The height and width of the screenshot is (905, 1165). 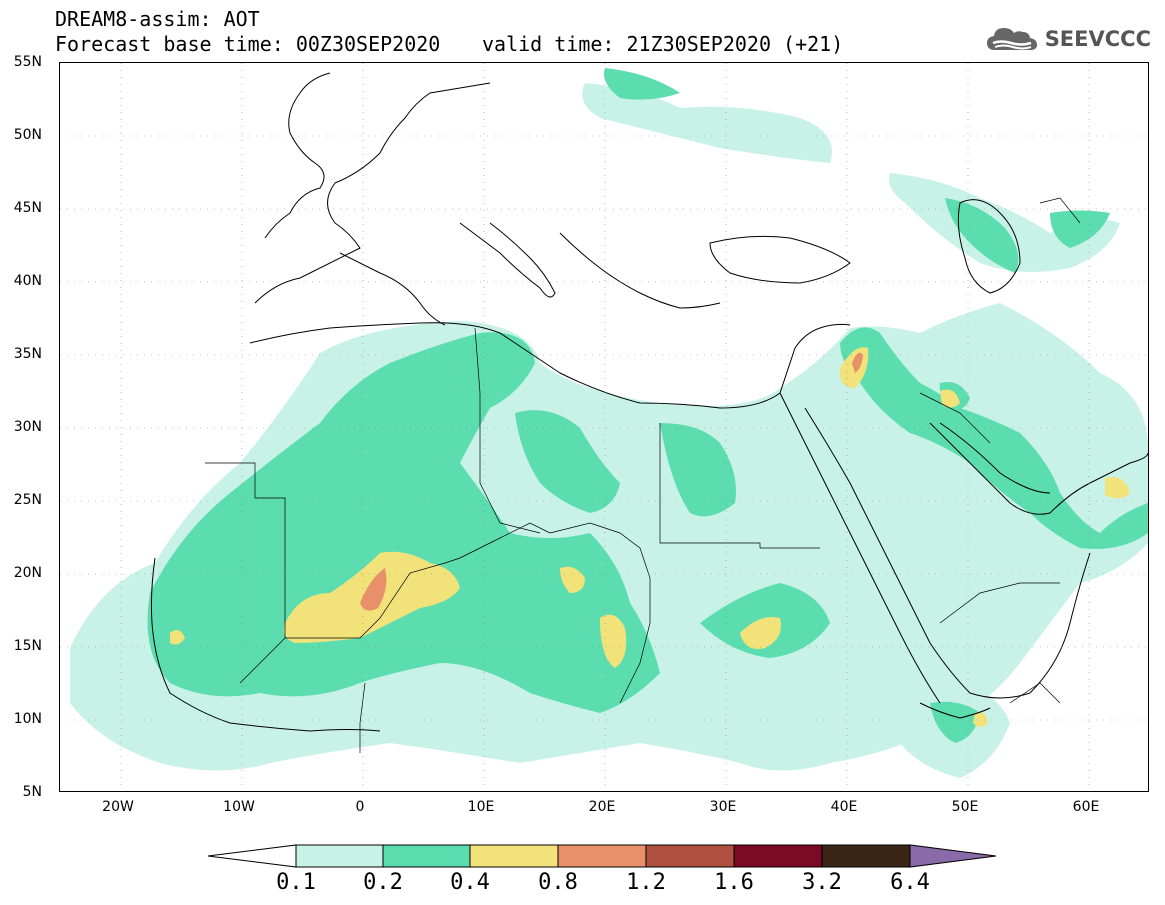 I want to click on colorbar-label-3-2: 3.2, so click(x=822, y=882).